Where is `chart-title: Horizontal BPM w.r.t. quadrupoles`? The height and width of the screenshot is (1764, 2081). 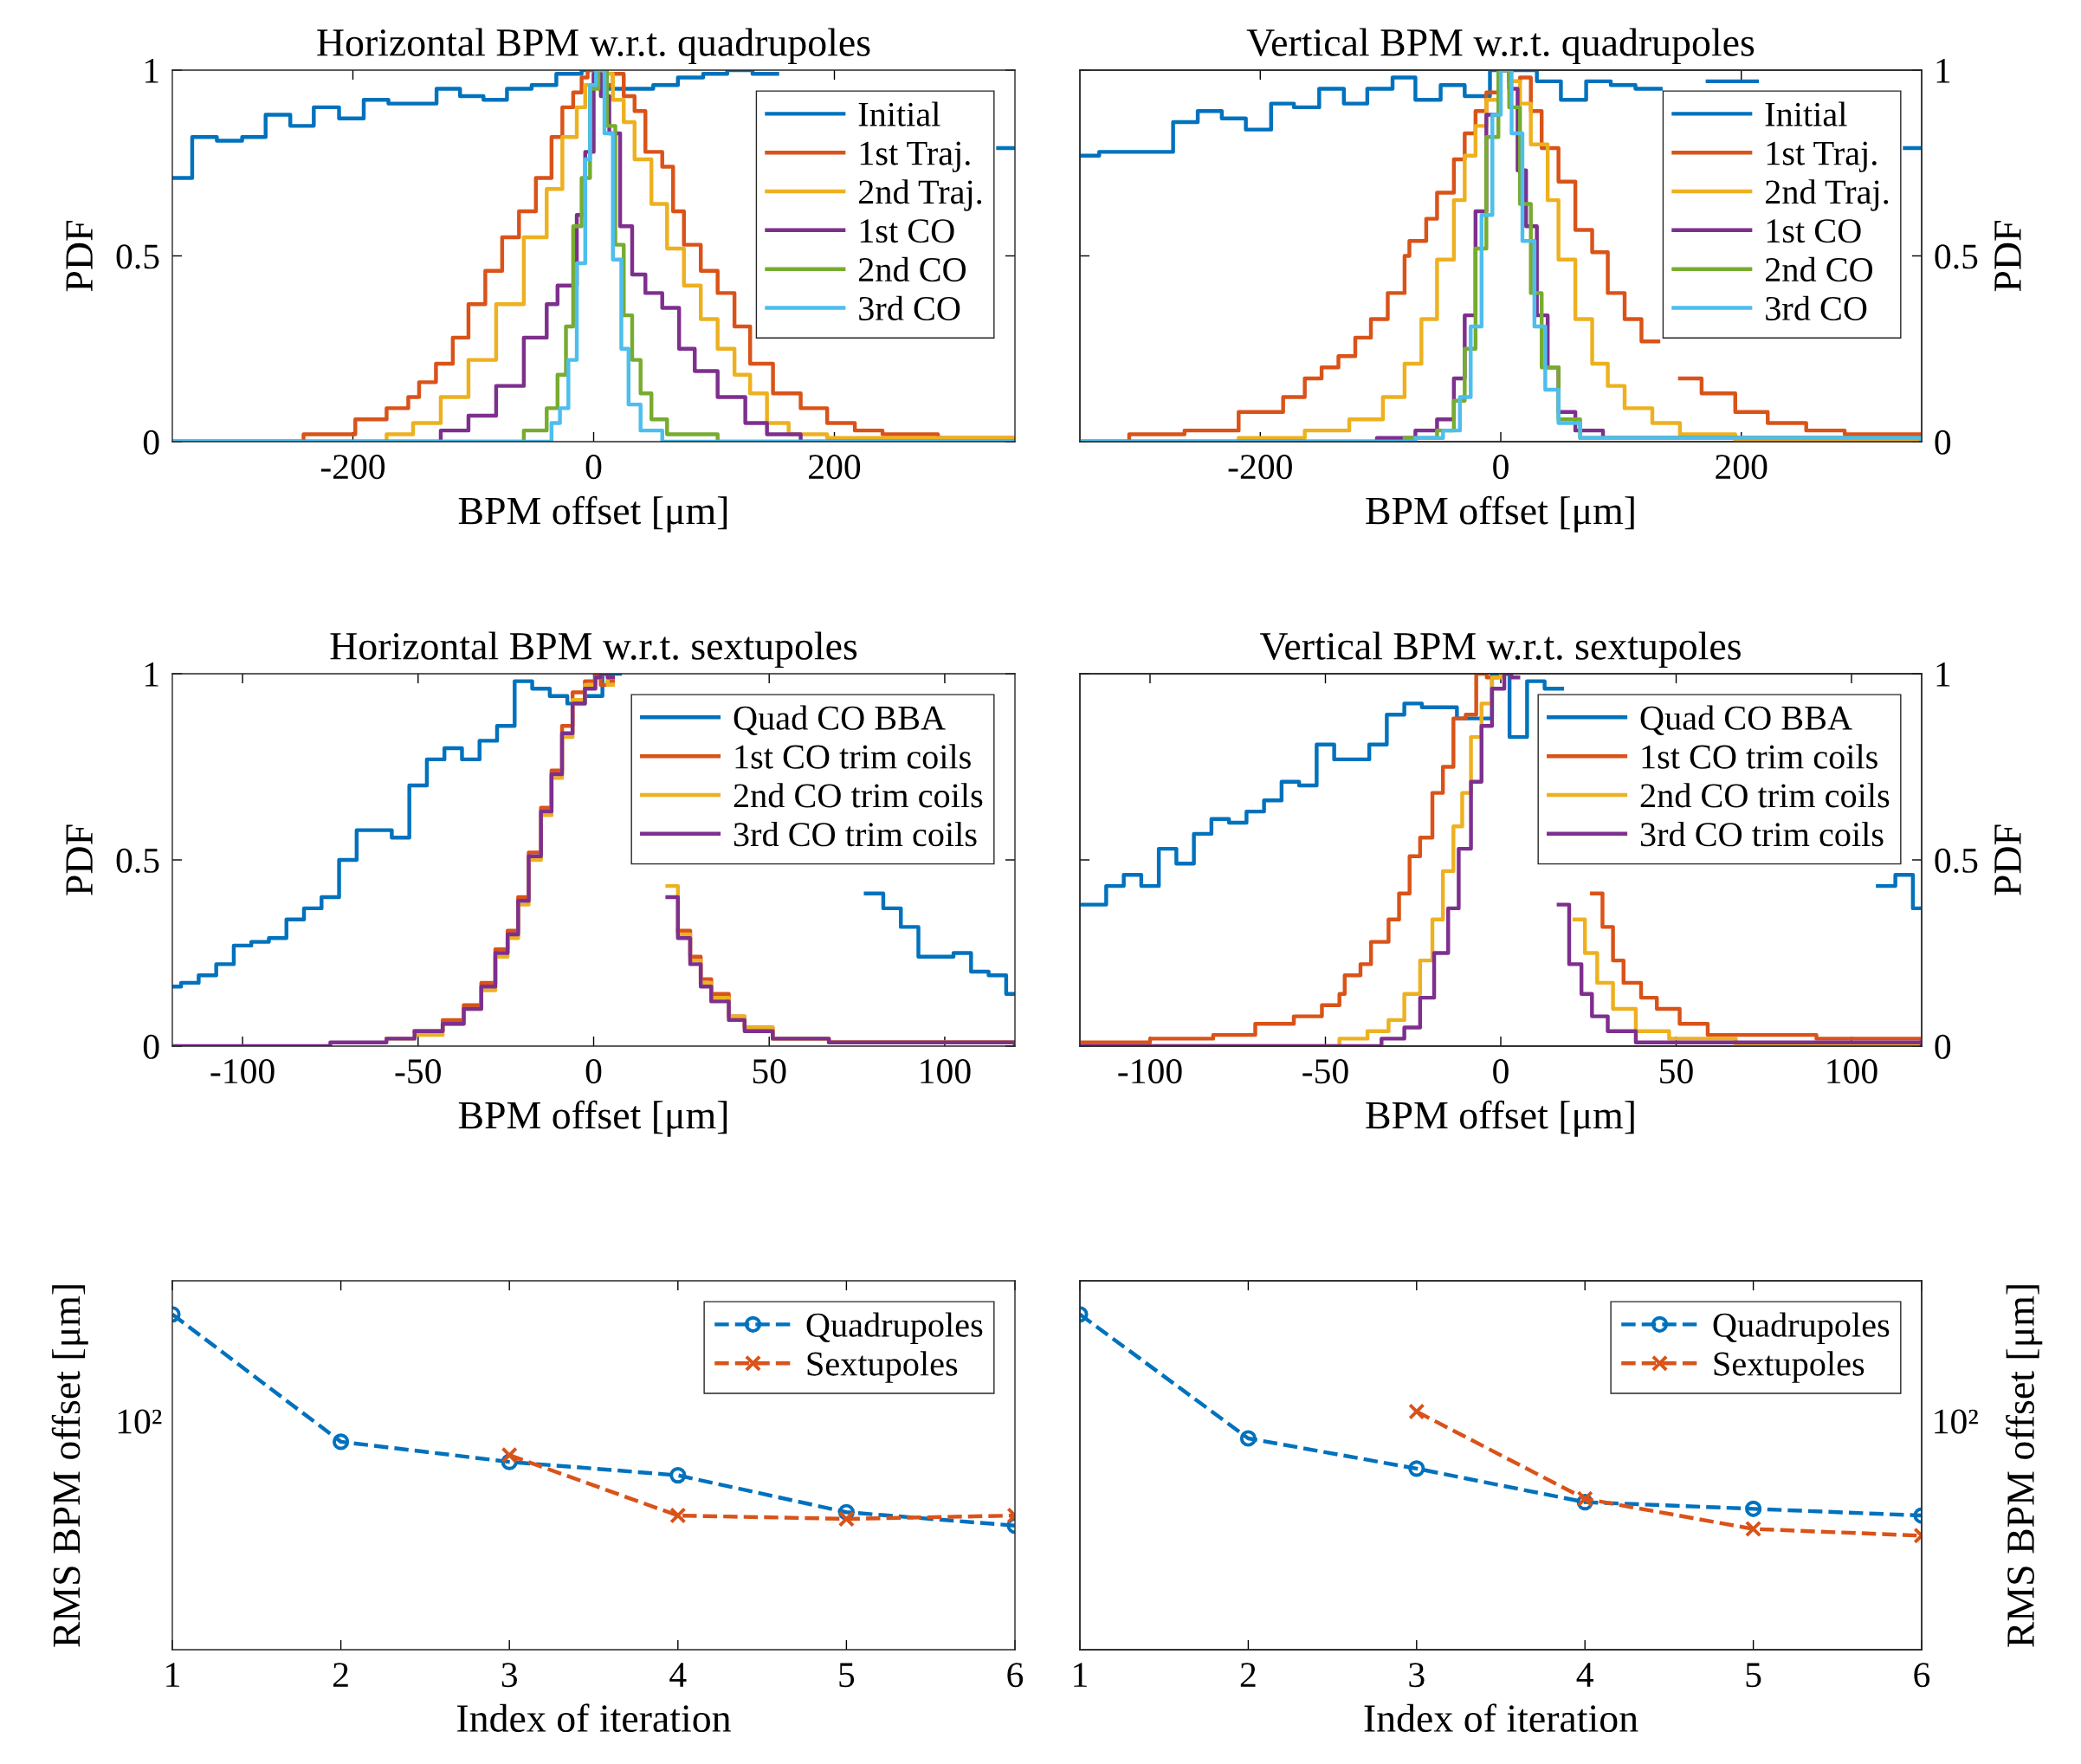 chart-title: Horizontal BPM w.r.t. quadrupoles is located at coordinates (594, 46).